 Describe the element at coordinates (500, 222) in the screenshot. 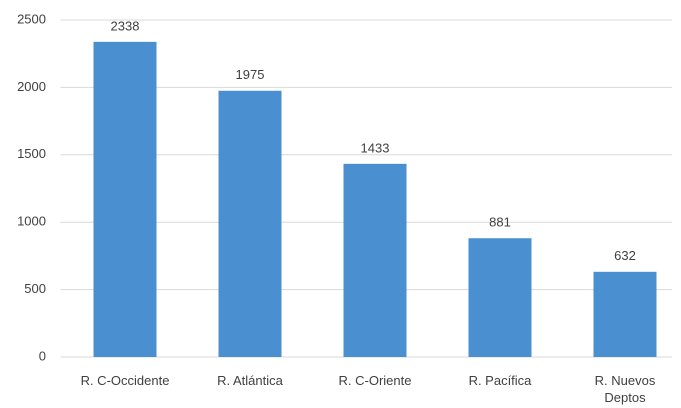

I see `data-label: 881` at that location.